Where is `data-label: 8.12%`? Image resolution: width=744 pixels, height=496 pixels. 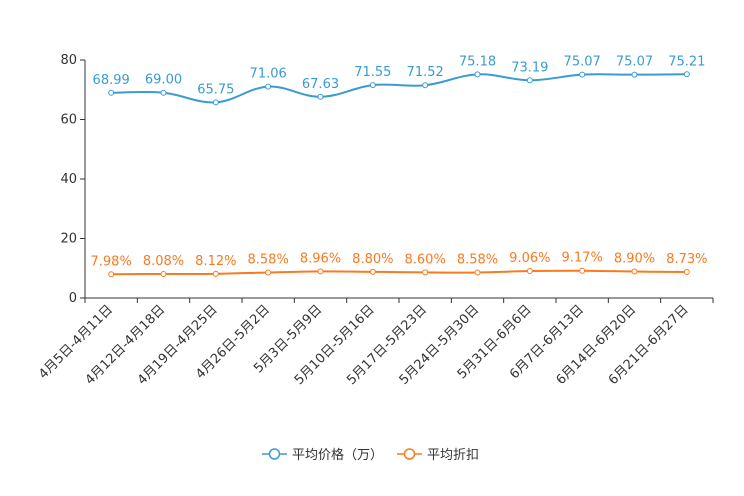
data-label: 8.12% is located at coordinates (215, 261).